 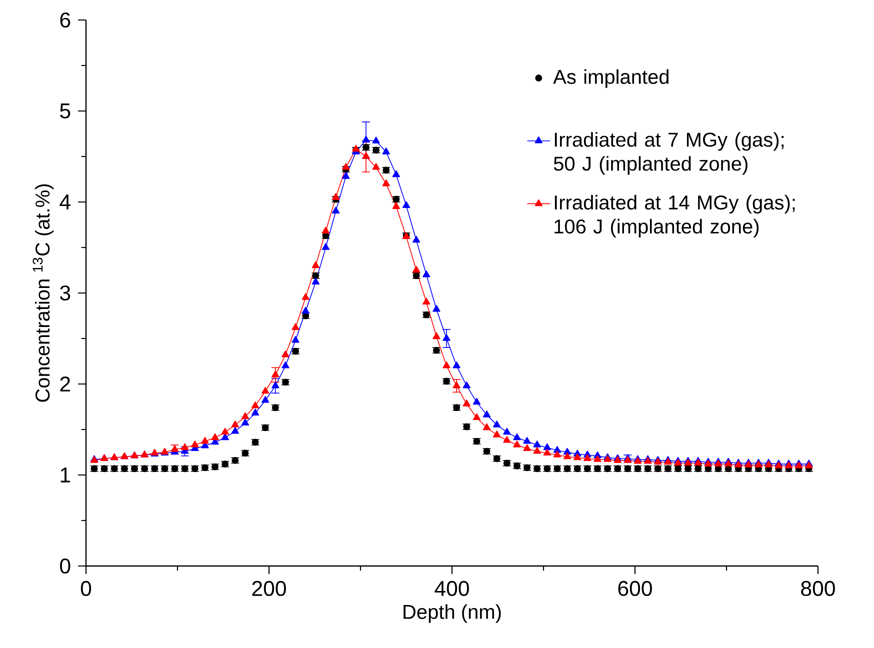 I want to click on y-tick-label: 4, so click(x=65, y=202).